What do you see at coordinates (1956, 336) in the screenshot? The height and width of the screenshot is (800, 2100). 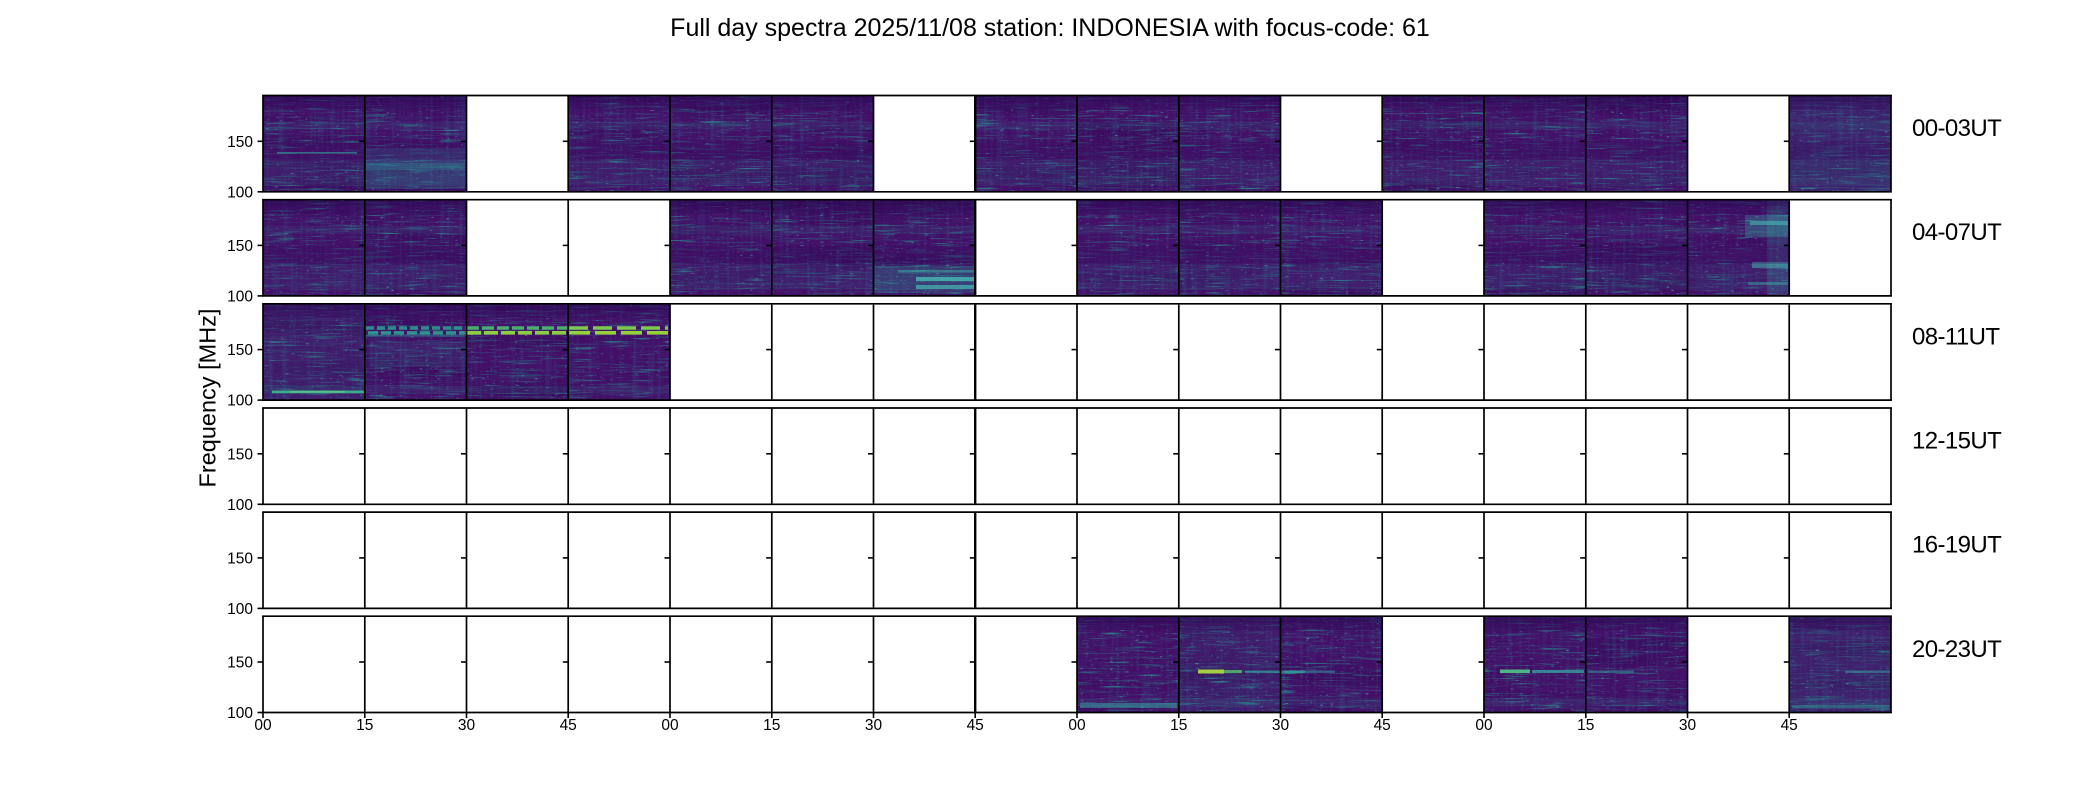 I see `svg-text: 08-11UT` at bounding box center [1956, 336].